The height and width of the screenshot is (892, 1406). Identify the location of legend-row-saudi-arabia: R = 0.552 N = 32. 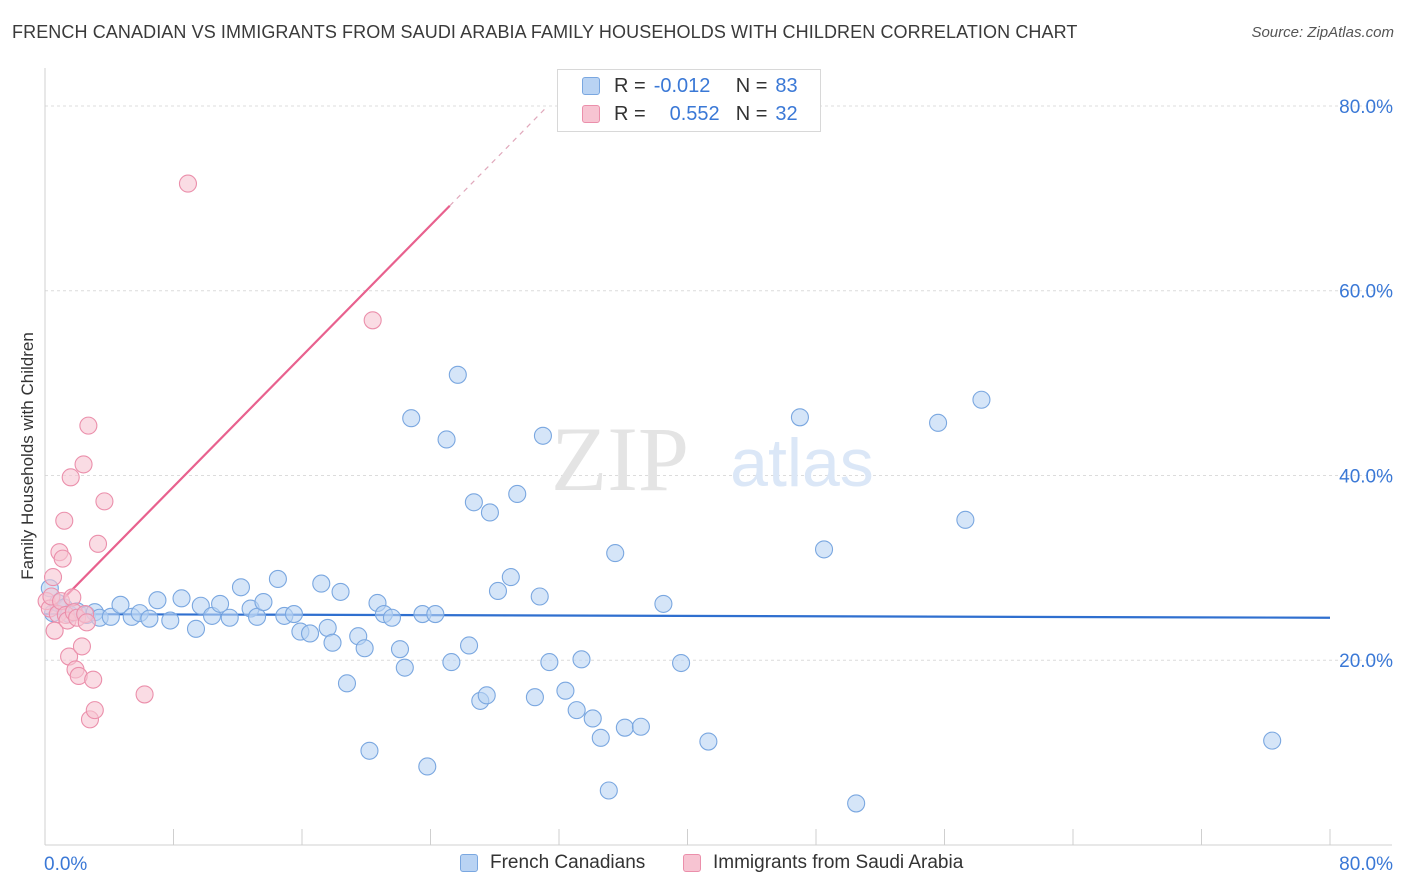
(690, 114).